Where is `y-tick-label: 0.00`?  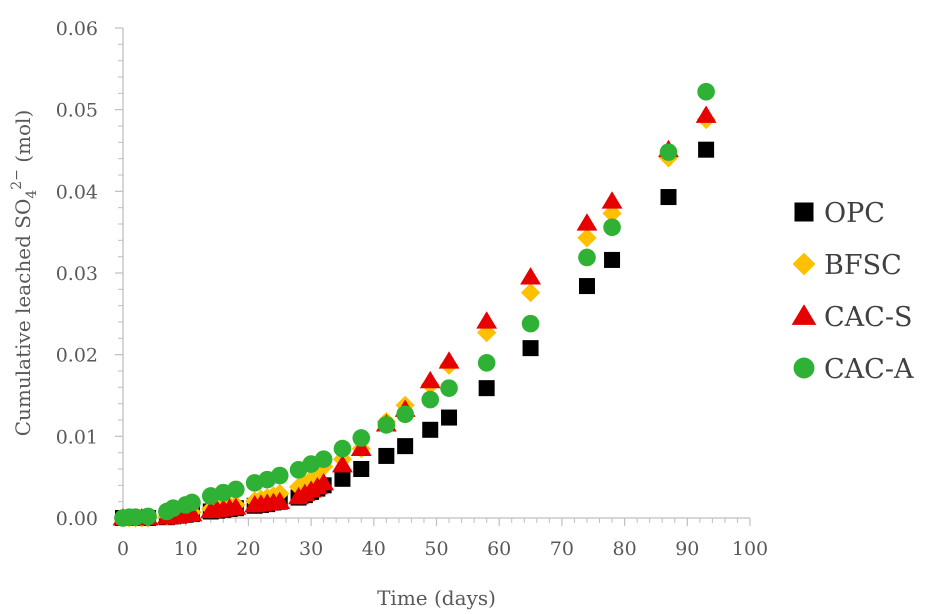 y-tick-label: 0.00 is located at coordinates (77, 519).